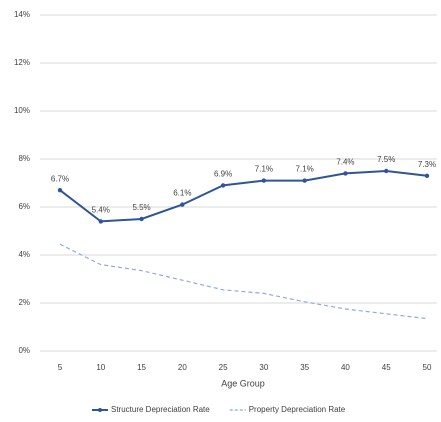 This screenshot has height=422, width=441. Describe the element at coordinates (22, 110) in the screenshot. I see `y-tick-label: 10%` at that location.